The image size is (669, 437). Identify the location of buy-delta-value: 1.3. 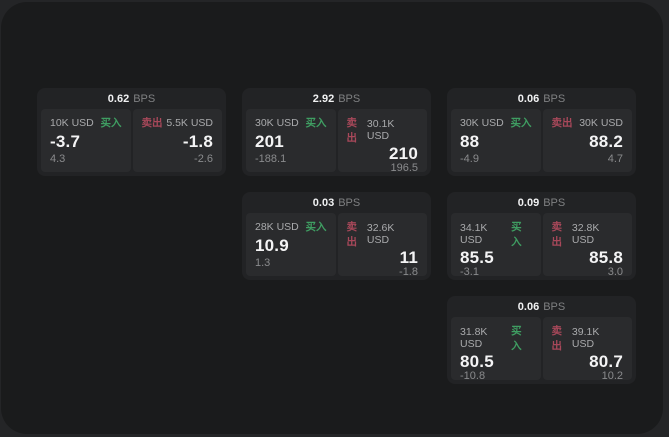
(263, 263).